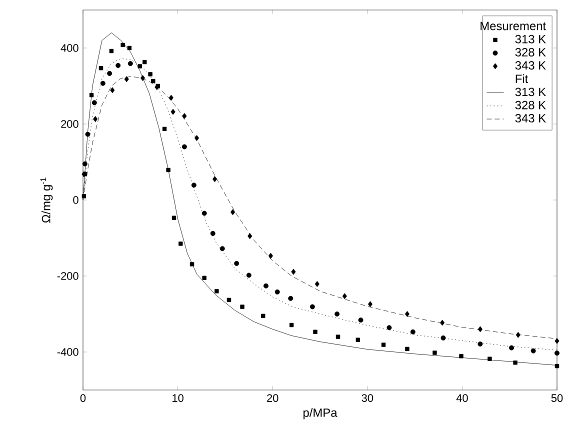 Image resolution: width=571 pixels, height=443 pixels. What do you see at coordinates (320, 414) in the screenshot?
I see `x-axis-title: p/MPa` at bounding box center [320, 414].